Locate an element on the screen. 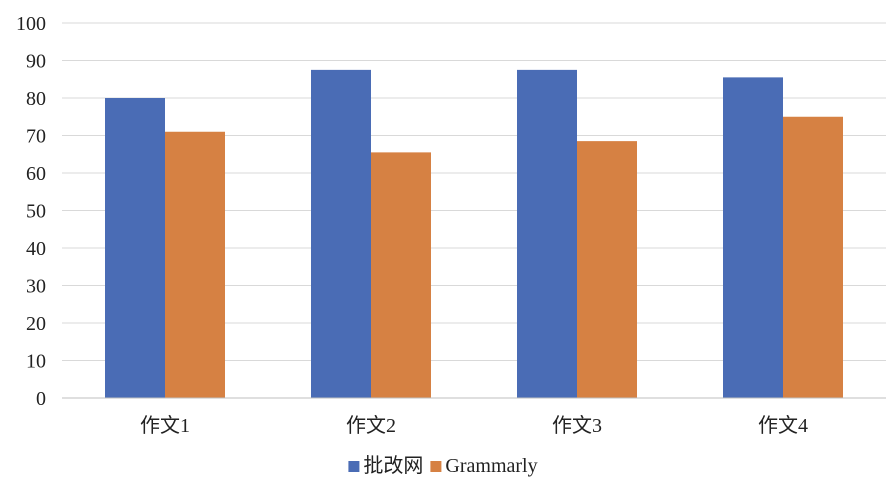  x-tick-label: 作文4 is located at coordinates (783, 425).